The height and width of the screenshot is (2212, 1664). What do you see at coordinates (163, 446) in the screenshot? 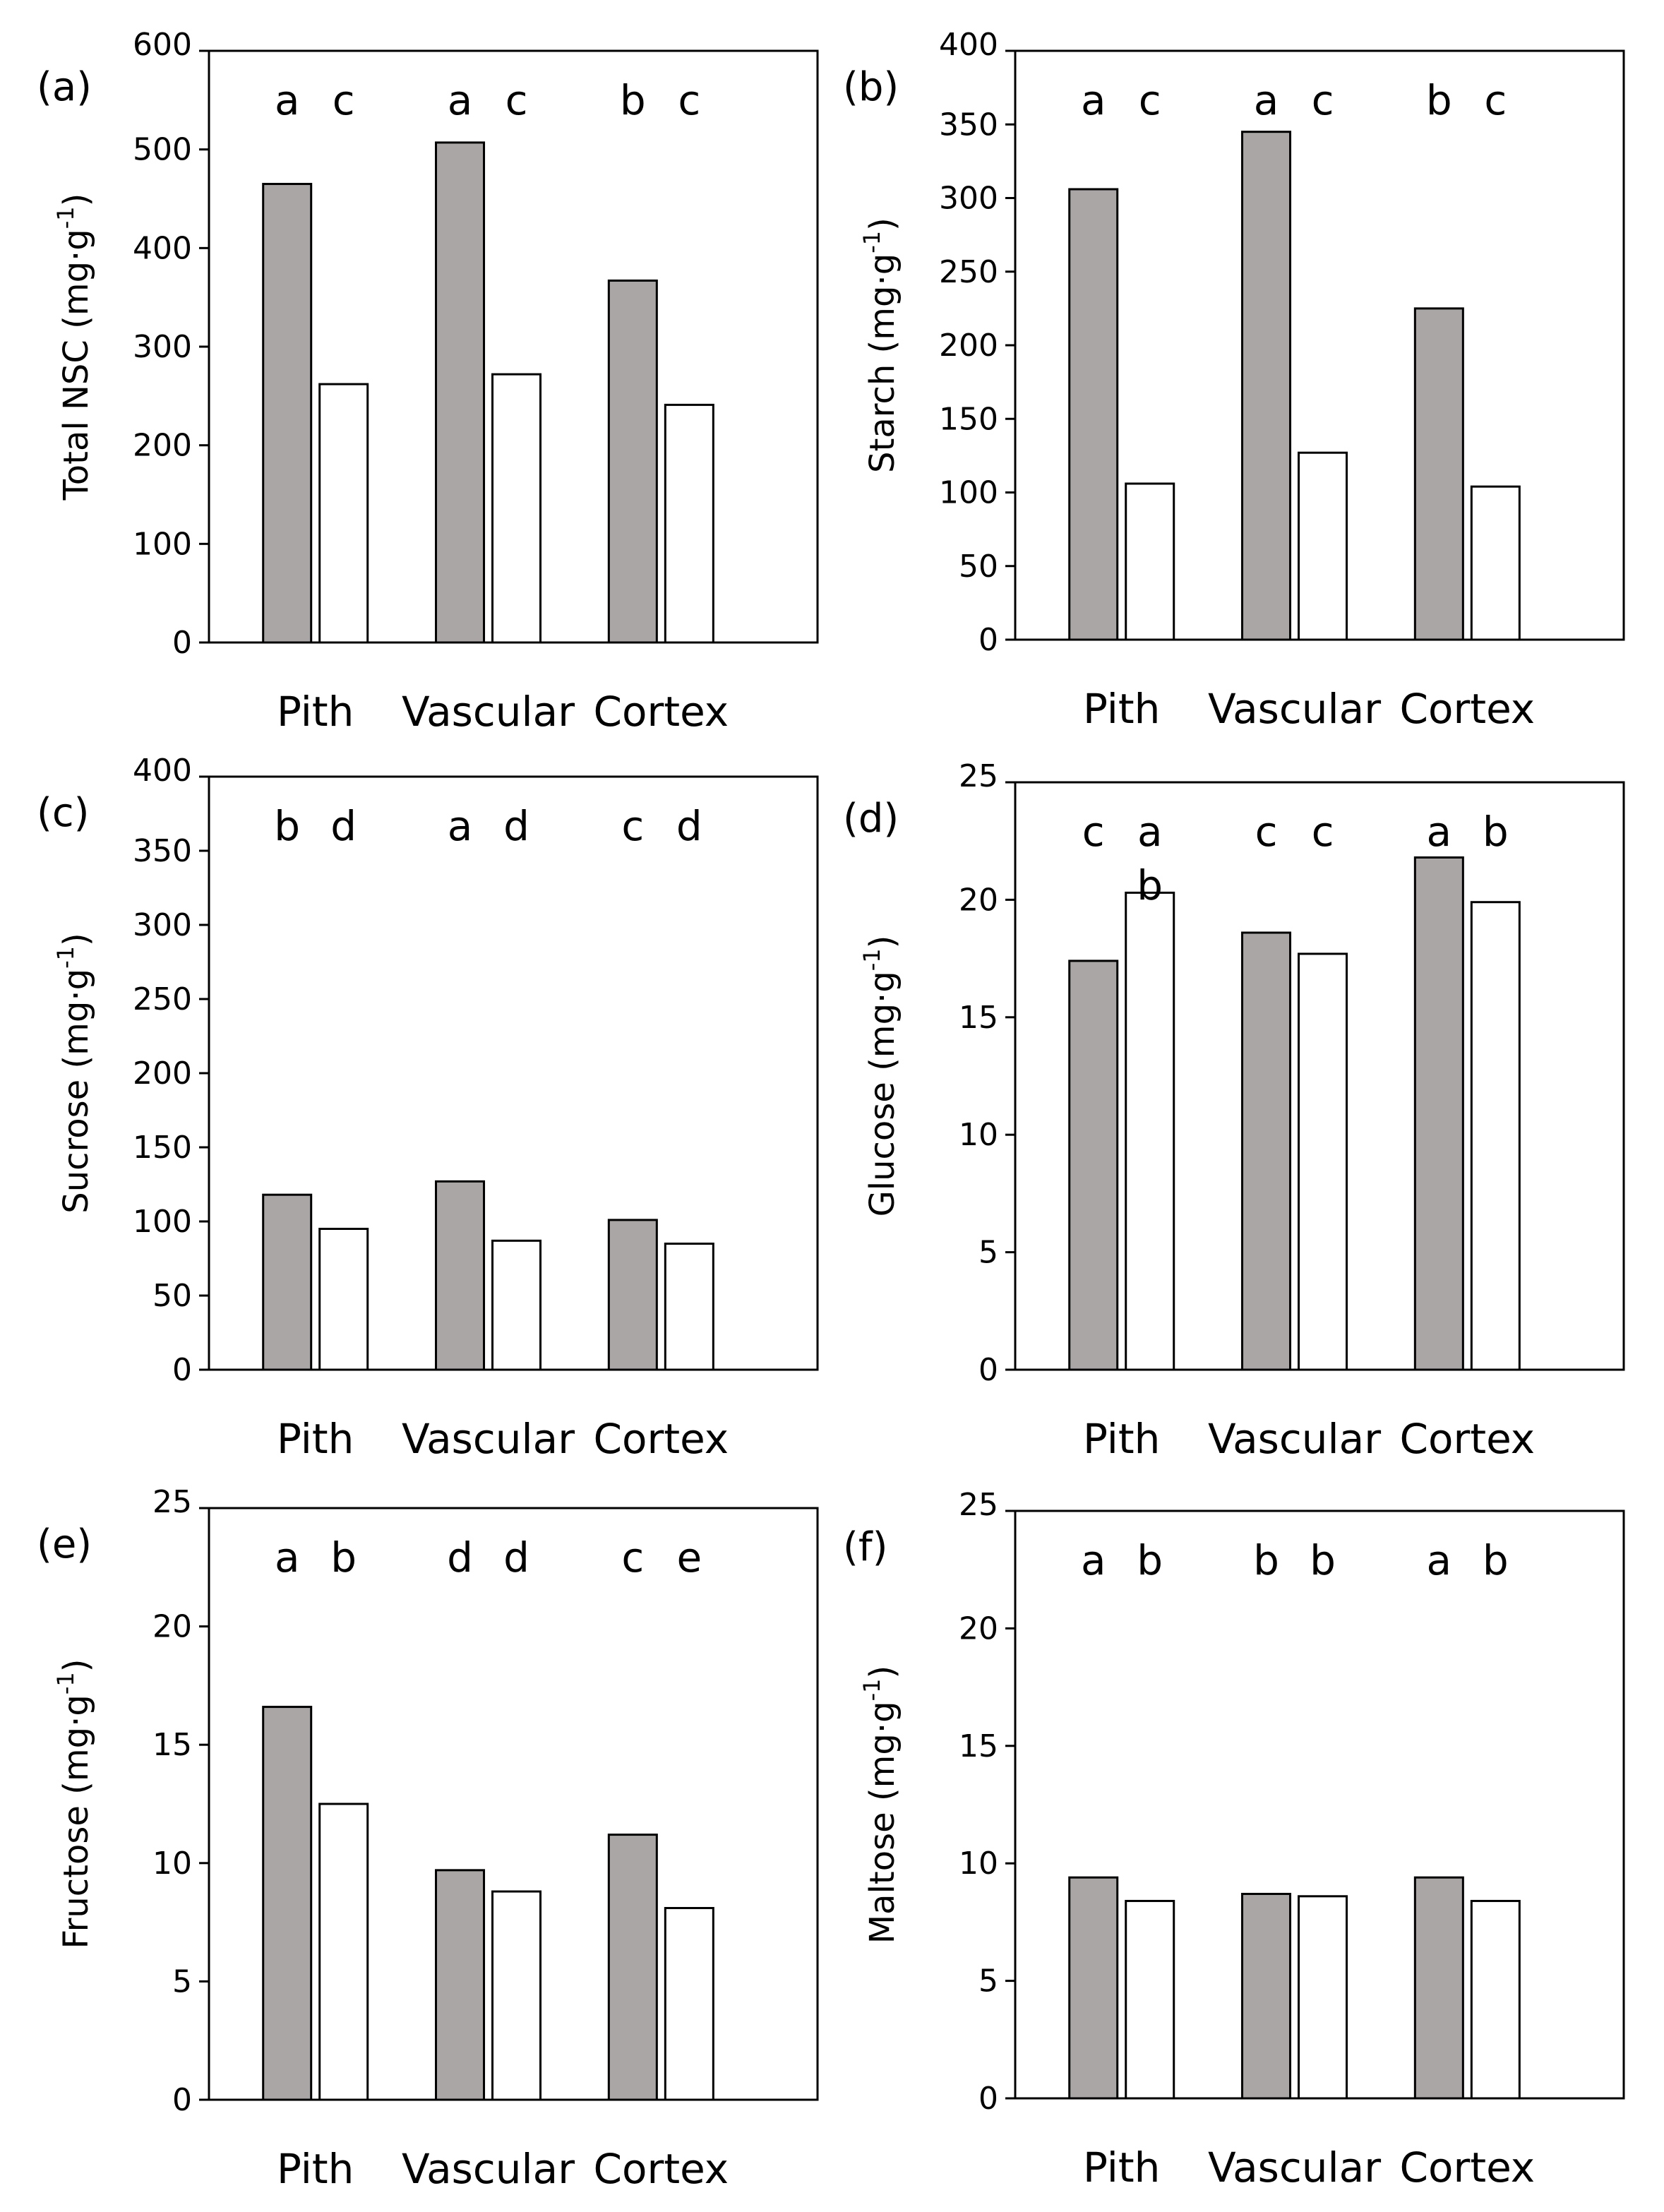
I see `y-tick-label: 200` at bounding box center [163, 446].